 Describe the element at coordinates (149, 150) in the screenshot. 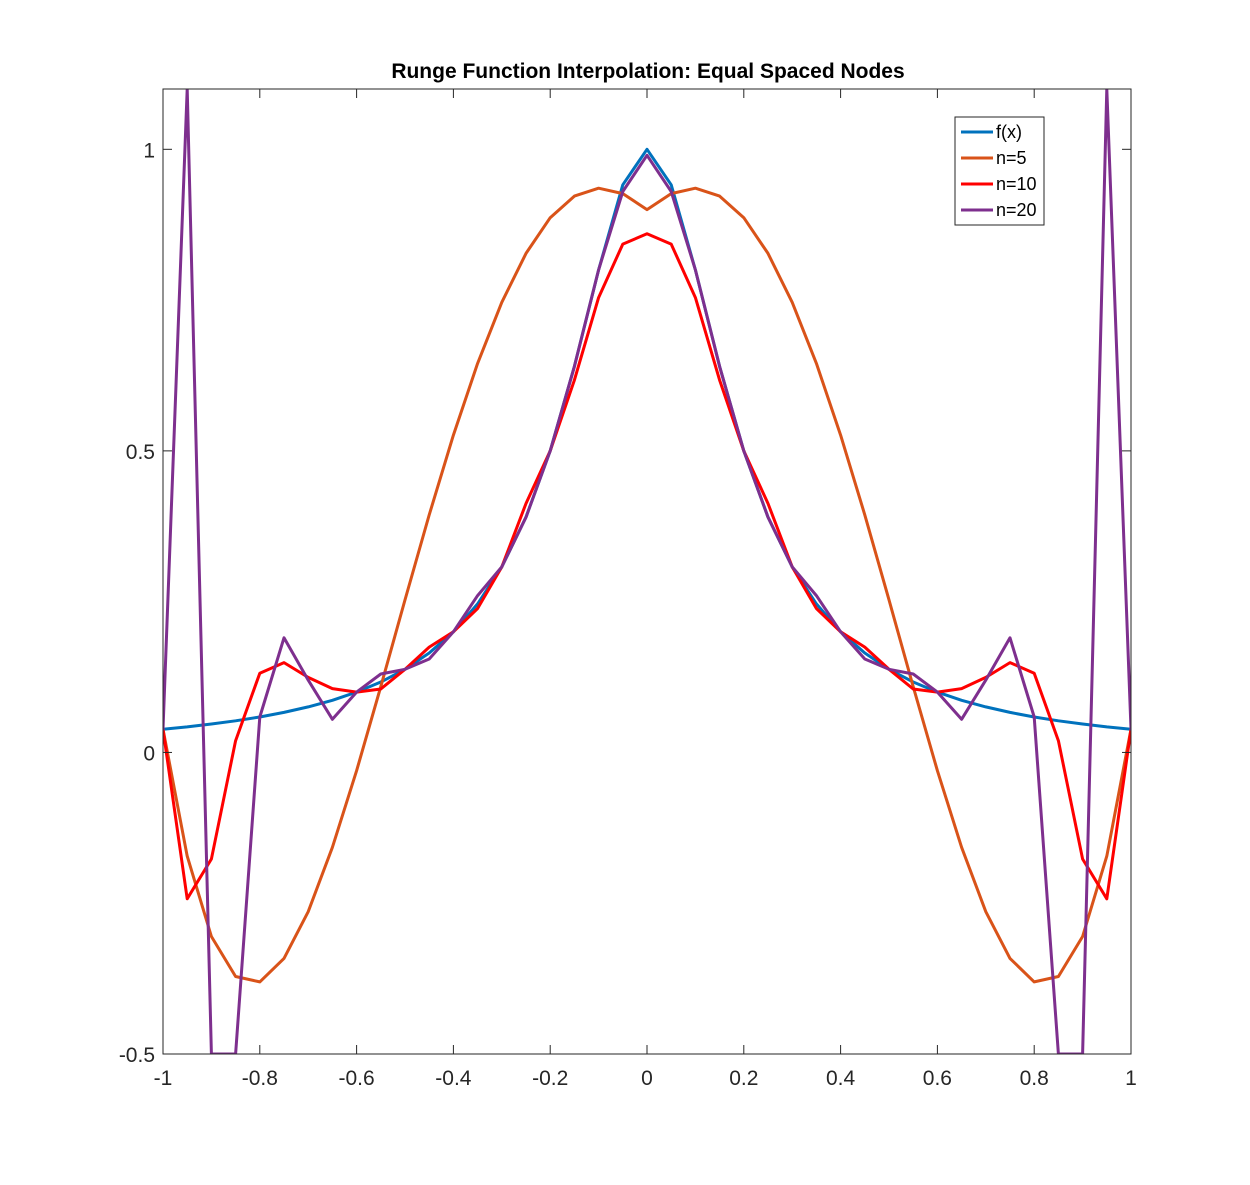

I see `y-tick-label: 1` at that location.